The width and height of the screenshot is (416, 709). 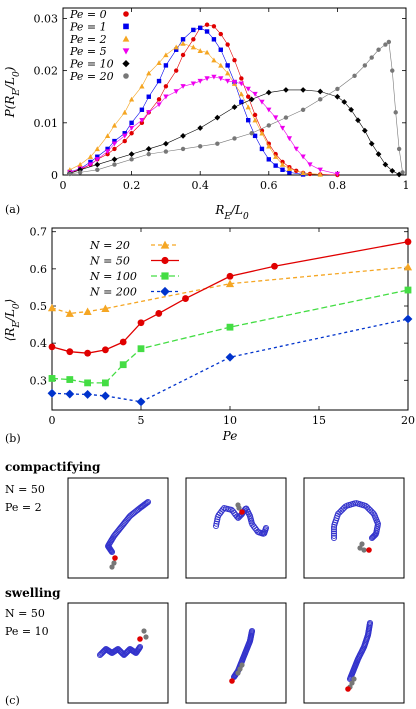 I want to click on panel-c-label: (c), so click(x=12, y=700).